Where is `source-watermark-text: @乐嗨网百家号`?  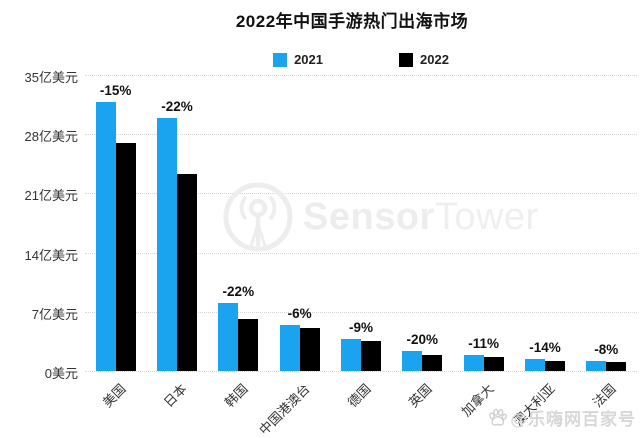 source-watermark-text: @乐嗨网百家号 is located at coordinates (573, 419).